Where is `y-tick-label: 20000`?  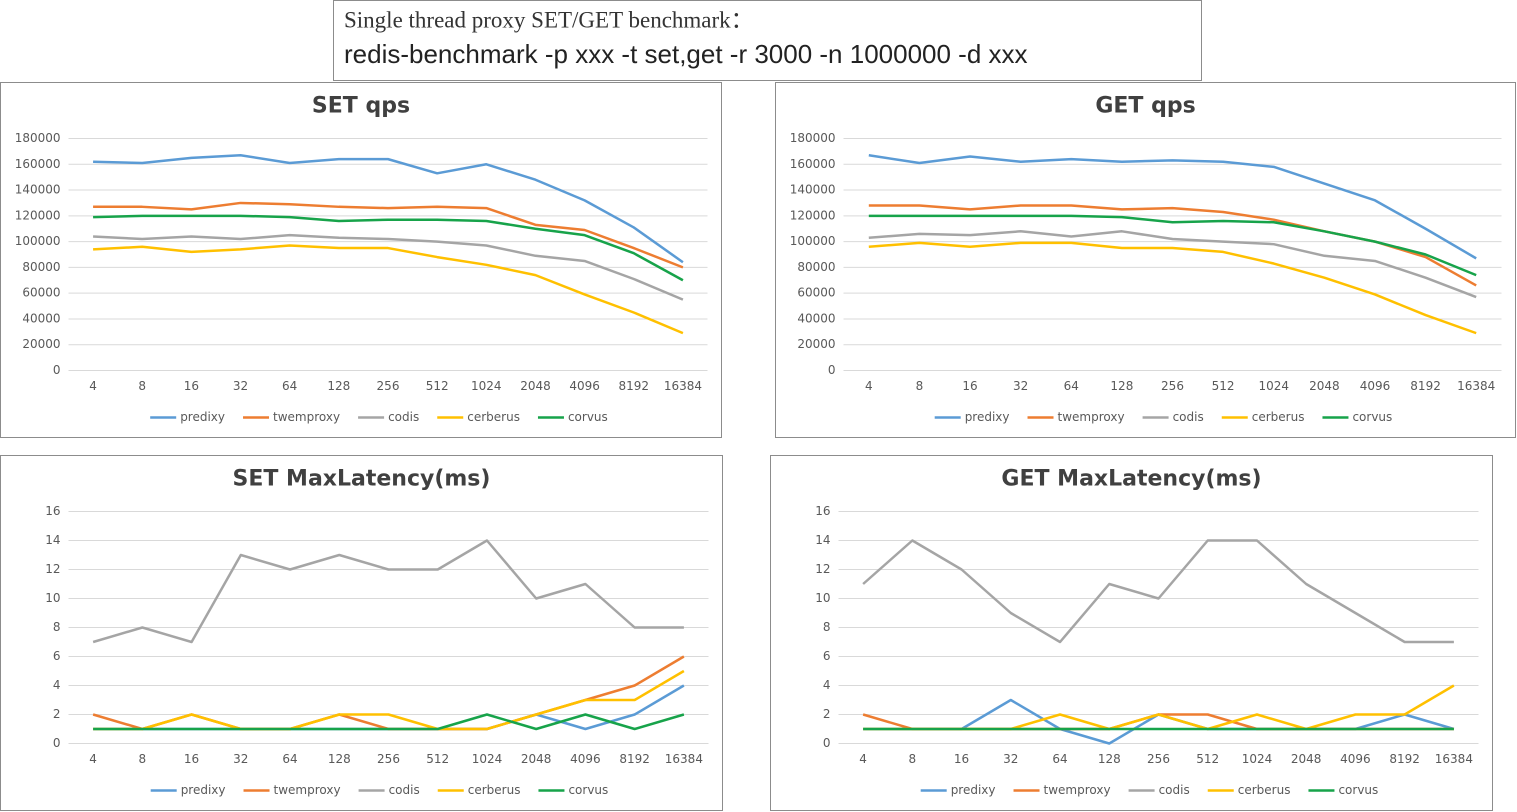 y-tick-label: 20000 is located at coordinates (816, 344).